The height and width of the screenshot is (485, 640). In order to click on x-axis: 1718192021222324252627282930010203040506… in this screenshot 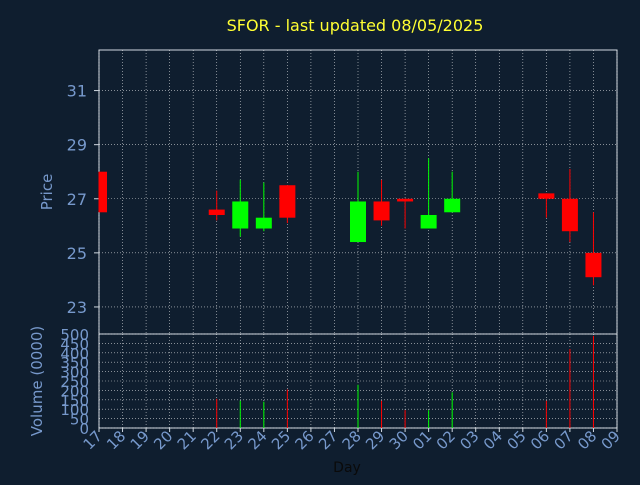, I will do `click(352, 440)`.